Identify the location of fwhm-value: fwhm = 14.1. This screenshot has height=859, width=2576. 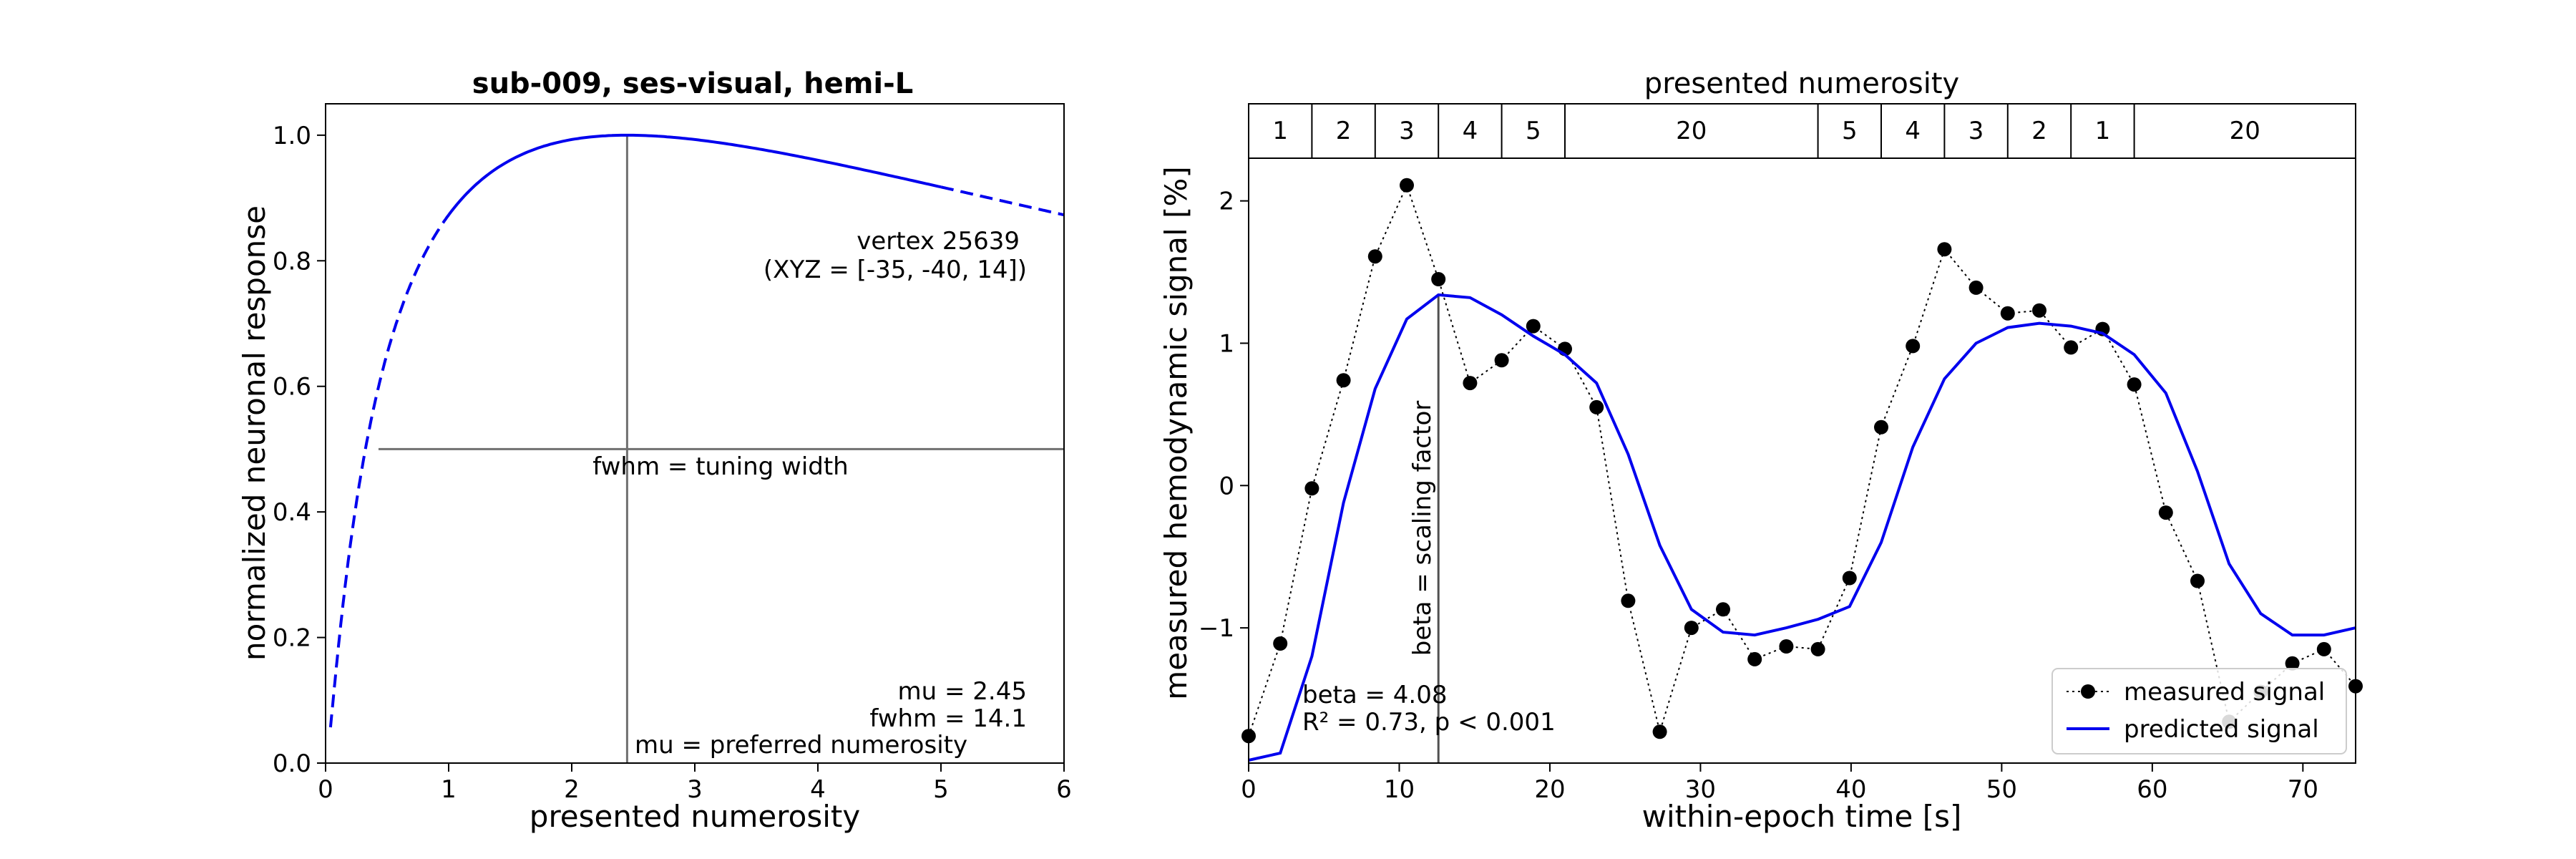
(948, 718).